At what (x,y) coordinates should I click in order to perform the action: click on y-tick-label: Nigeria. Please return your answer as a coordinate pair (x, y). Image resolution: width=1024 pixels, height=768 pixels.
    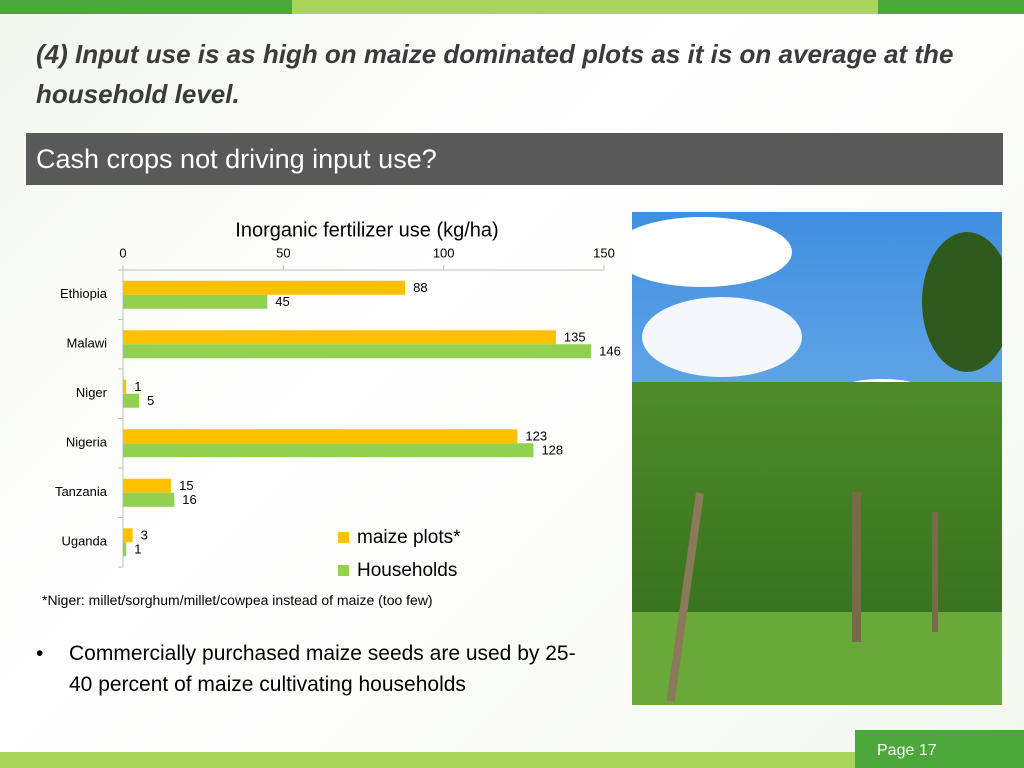
    Looking at the image, I should click on (87, 442).